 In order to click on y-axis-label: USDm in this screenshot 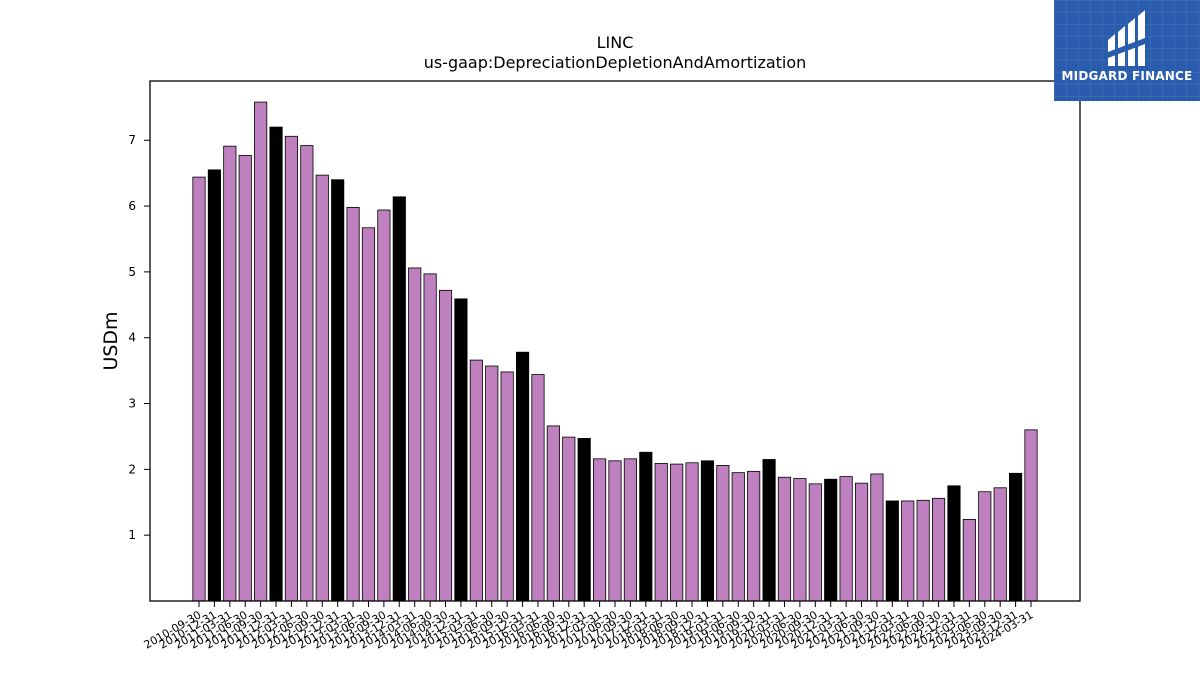, I will do `click(111, 340)`.